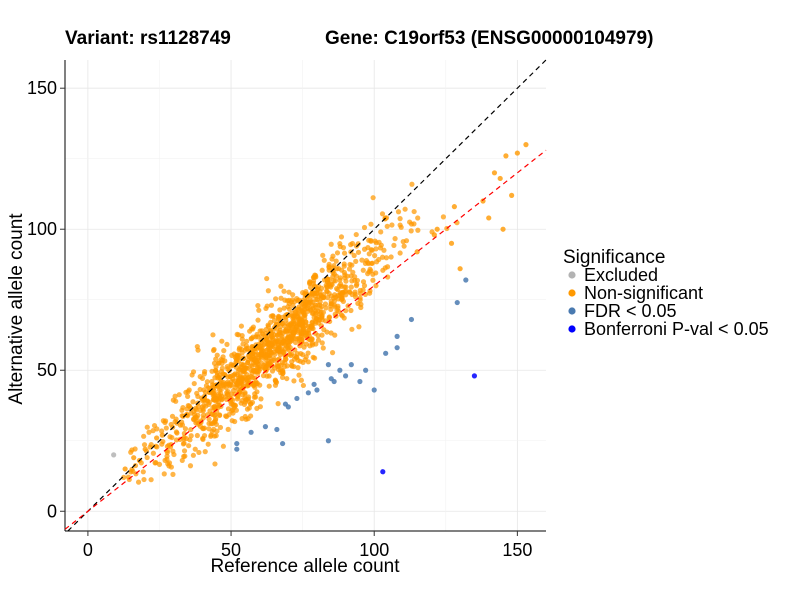  I want to click on legend-entry-label: Non-significant, so click(643, 293).